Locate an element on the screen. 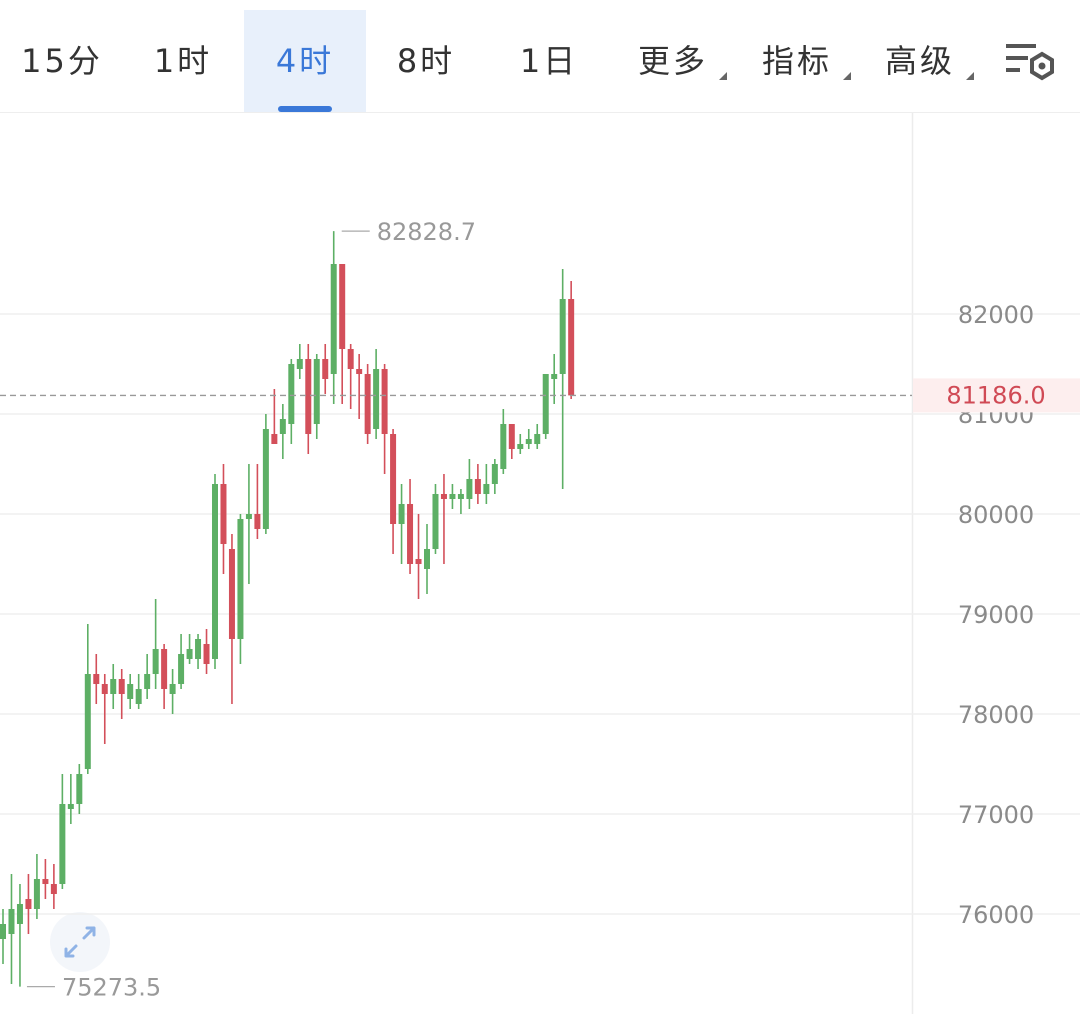  settings-icon is located at coordinates (1030, 62).